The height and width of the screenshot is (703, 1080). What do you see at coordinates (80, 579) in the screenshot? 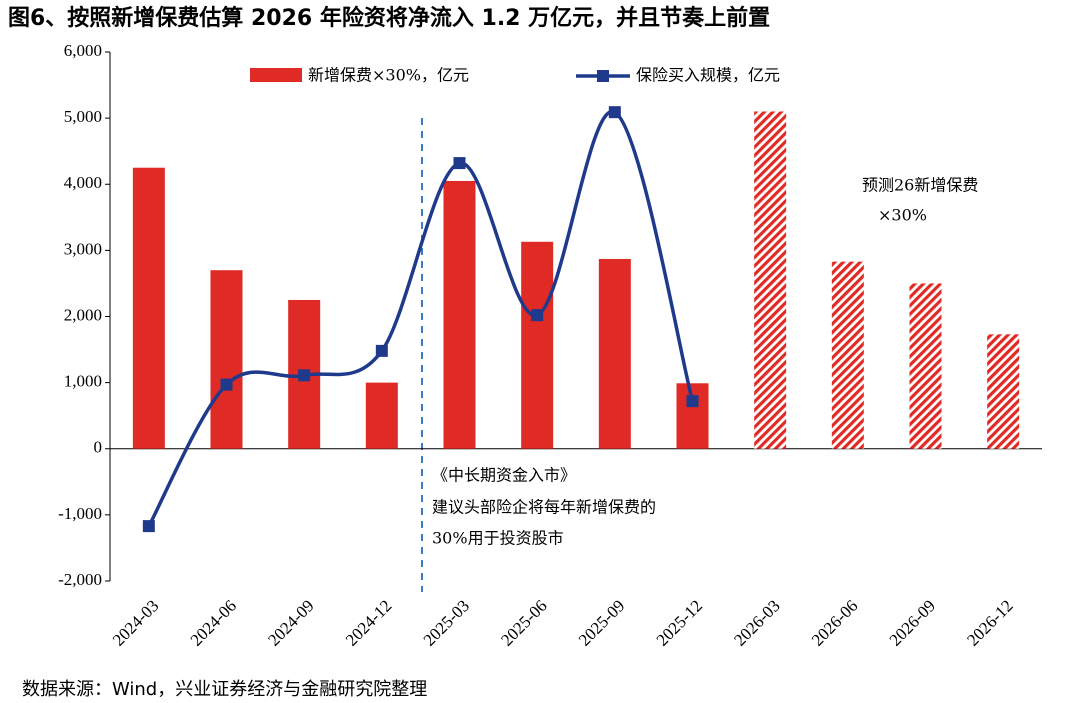
I see `y-tick-label: -2,000` at bounding box center [80, 579].